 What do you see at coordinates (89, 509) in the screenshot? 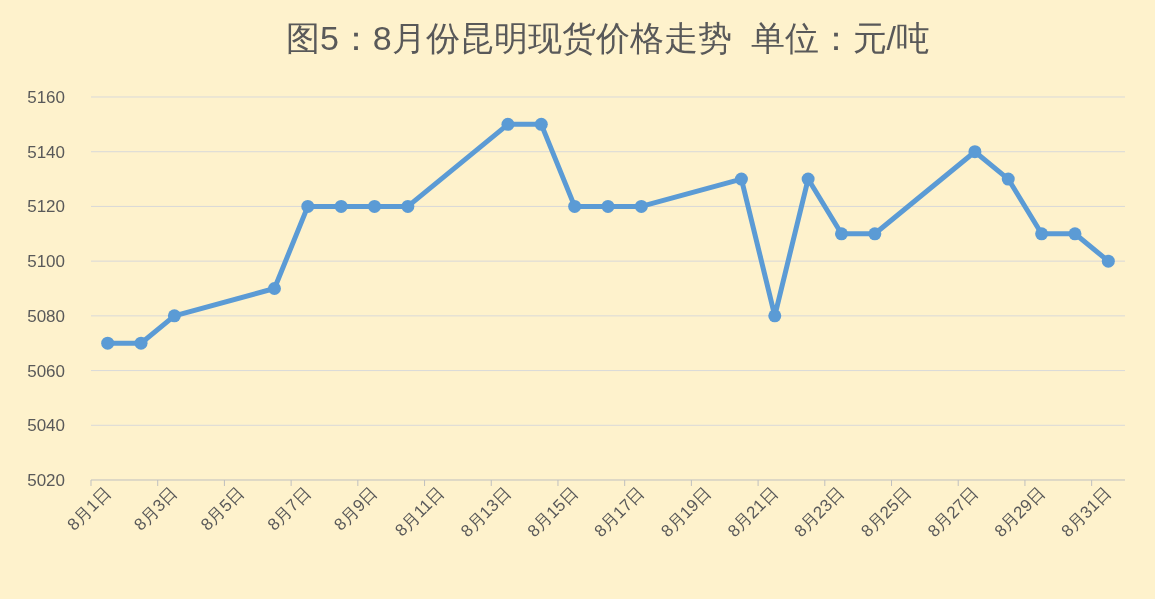
I see `x-tick-label: 8月1日` at bounding box center [89, 509].